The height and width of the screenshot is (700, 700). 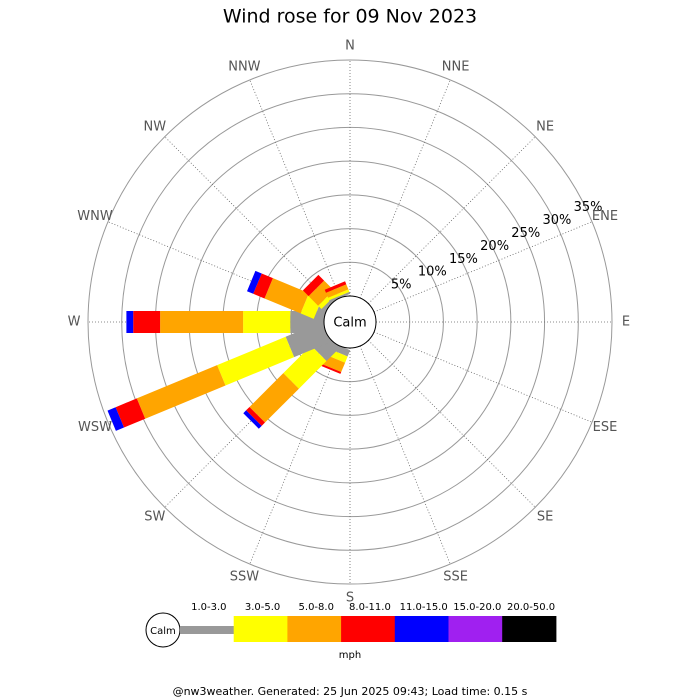 I want to click on r-tick-label: 5%, so click(x=401, y=285).